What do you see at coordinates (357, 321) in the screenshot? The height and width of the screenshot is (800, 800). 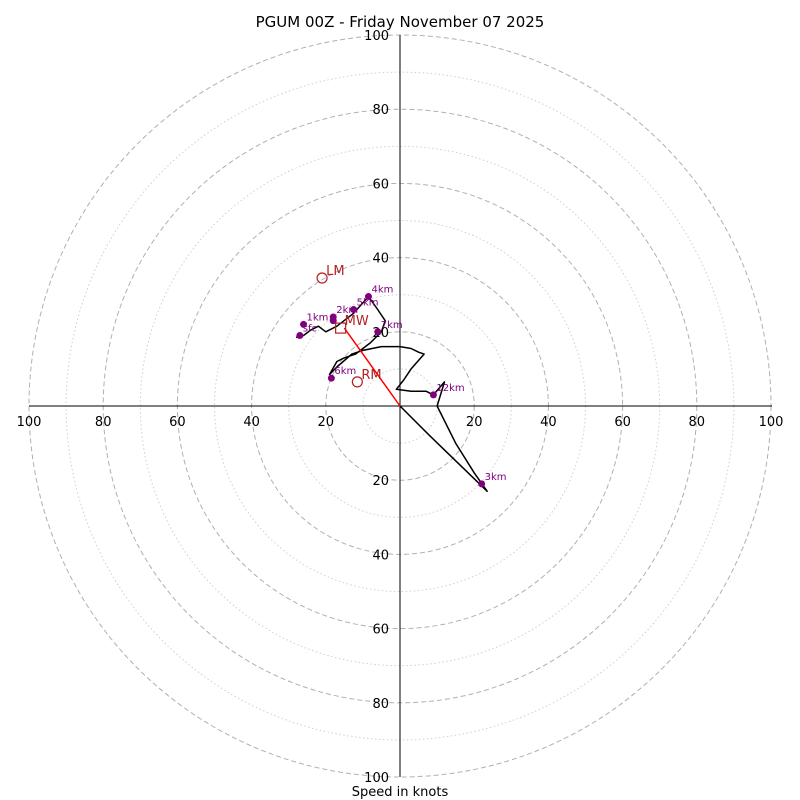 I see `mw-label: MW` at bounding box center [357, 321].